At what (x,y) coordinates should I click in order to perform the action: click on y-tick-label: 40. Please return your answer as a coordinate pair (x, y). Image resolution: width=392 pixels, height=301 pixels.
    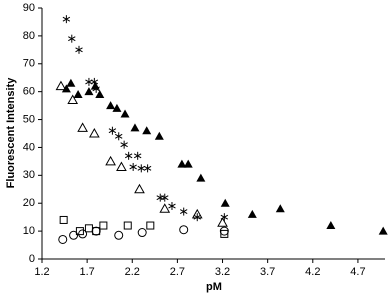
    Looking at the image, I should click on (29, 147).